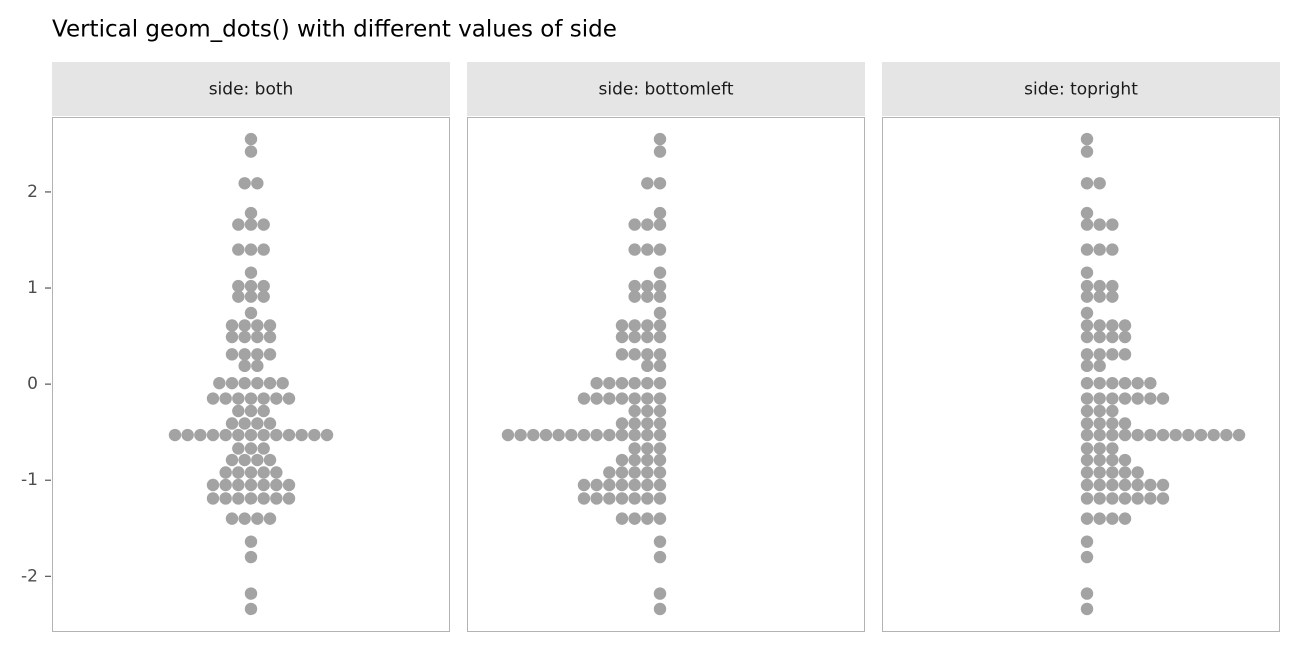 Image resolution: width=1296 pixels, height=648 pixels. What do you see at coordinates (32, 384) in the screenshot?
I see `y-tick-label: 0` at bounding box center [32, 384].